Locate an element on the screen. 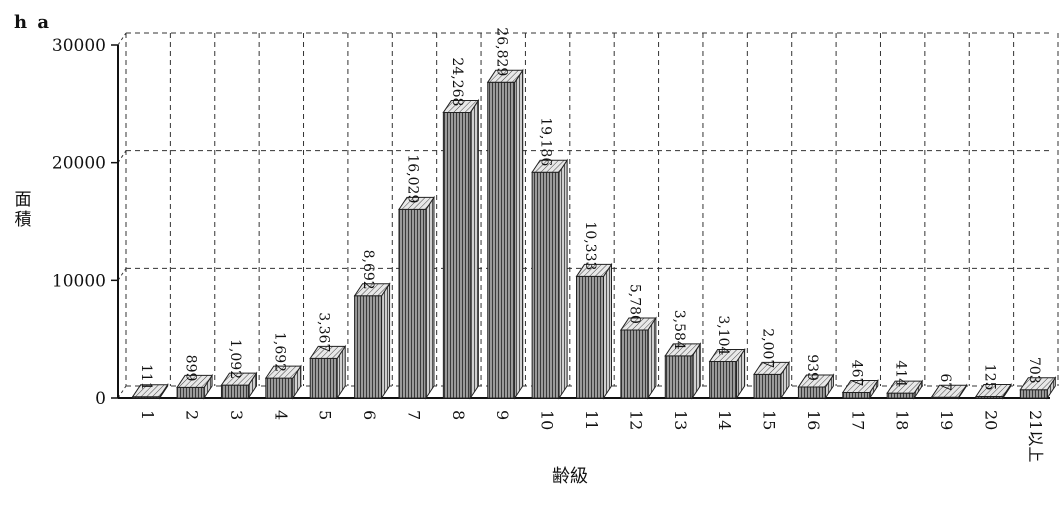 The width and height of the screenshot is (1059, 507). y-tick-label: 10000 is located at coordinates (79, 281).